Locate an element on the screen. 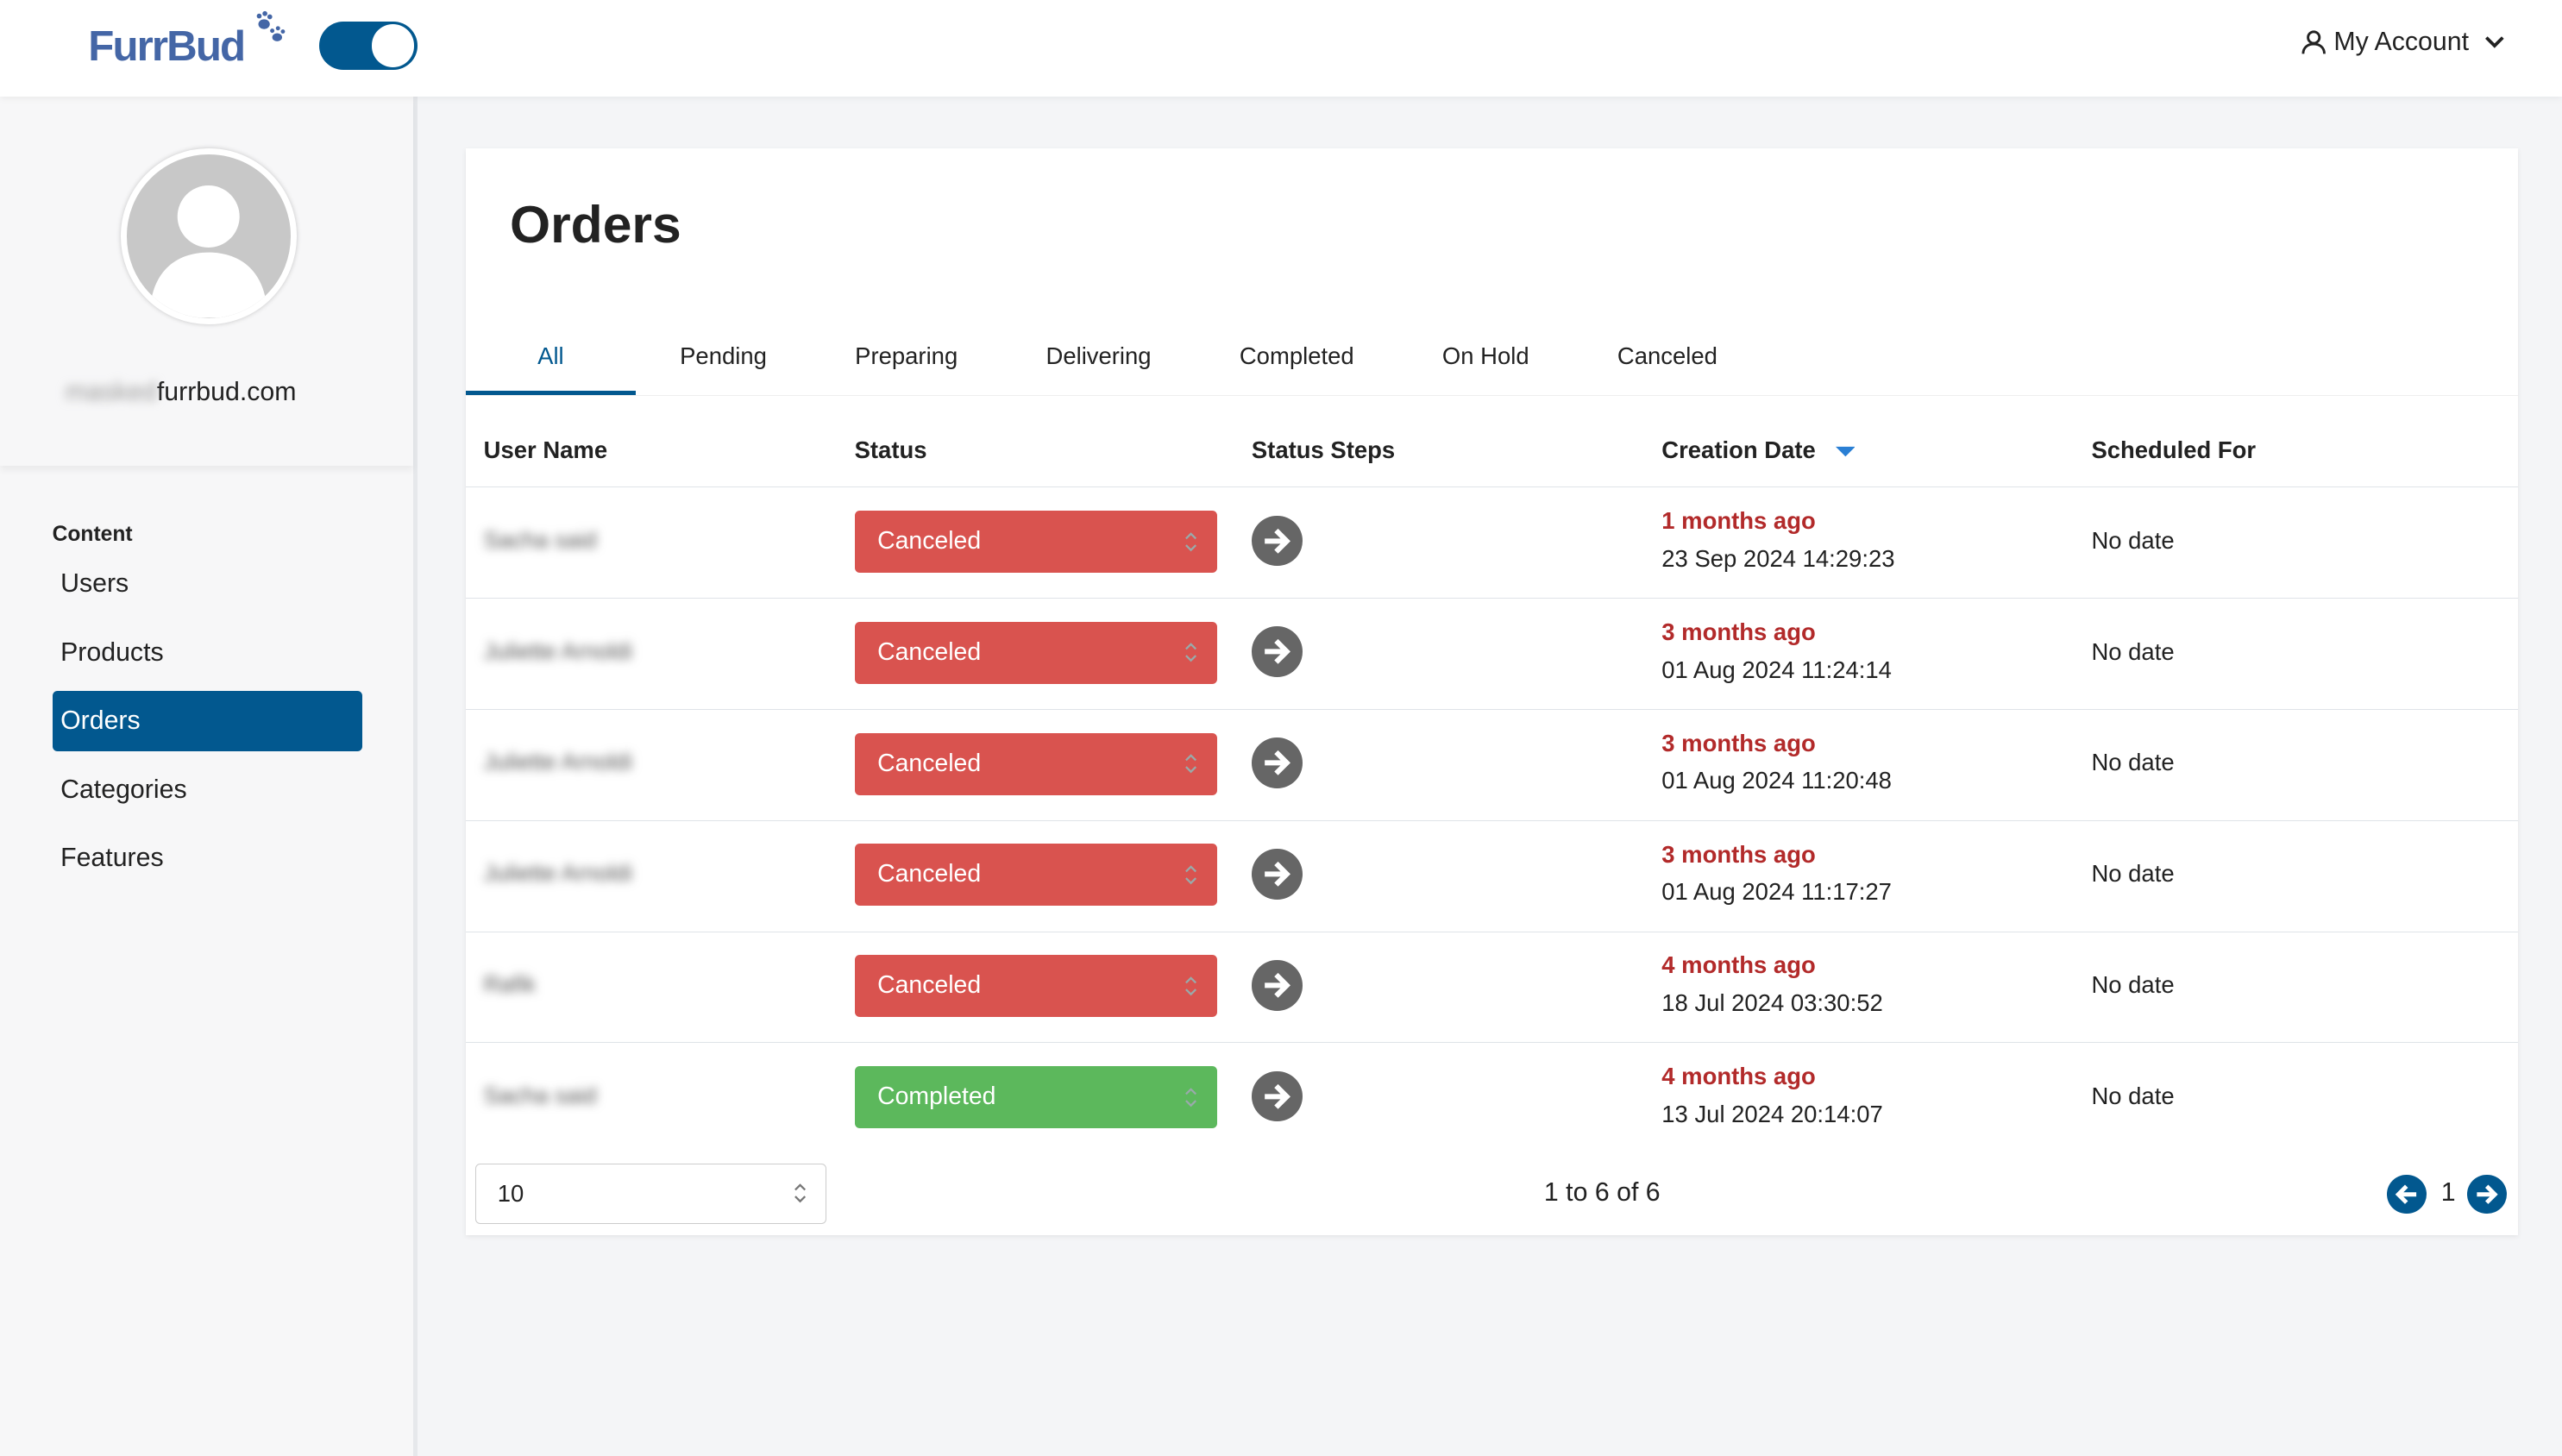  avatar is located at coordinates (209, 236).